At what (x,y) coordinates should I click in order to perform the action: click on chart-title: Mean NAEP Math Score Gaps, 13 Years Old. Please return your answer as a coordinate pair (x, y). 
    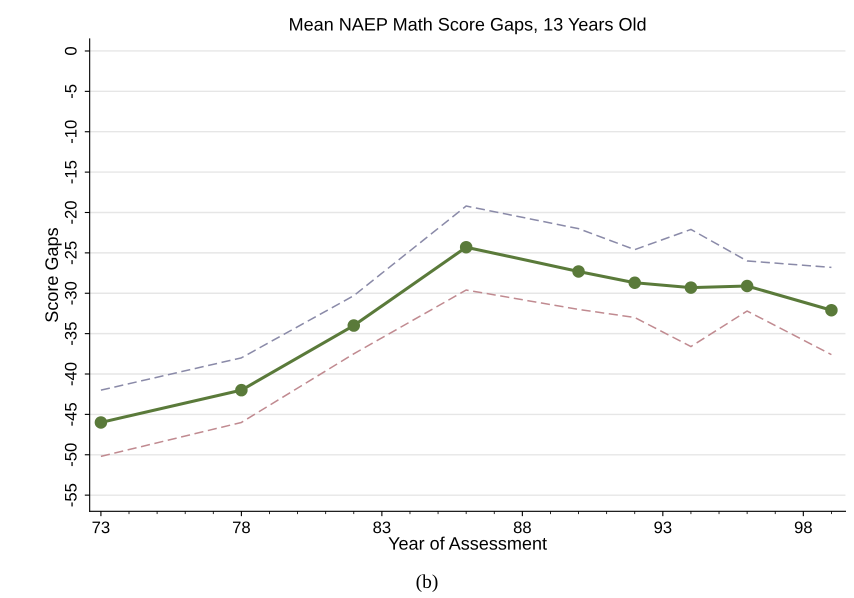
    Looking at the image, I should click on (468, 25).